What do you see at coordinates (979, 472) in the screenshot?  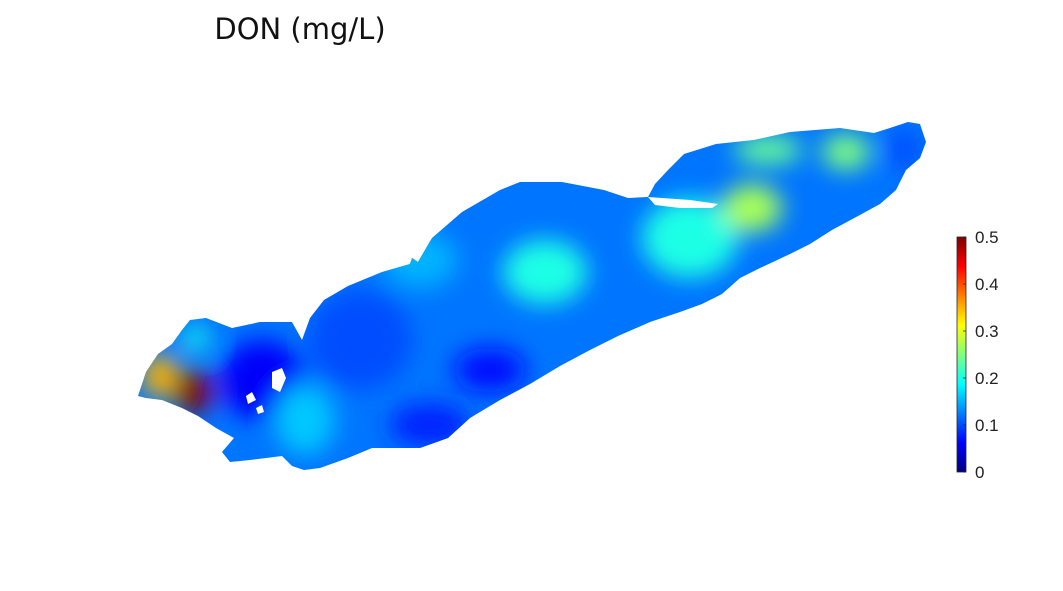 I see `colorbar-tick-label: 0` at bounding box center [979, 472].